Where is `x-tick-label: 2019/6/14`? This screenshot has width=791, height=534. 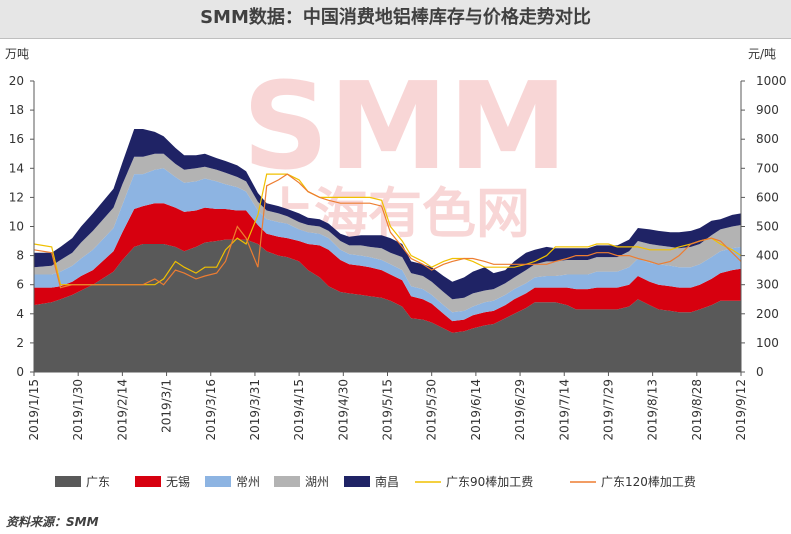 x-tick-label: 2019/6/14 is located at coordinates (476, 410).